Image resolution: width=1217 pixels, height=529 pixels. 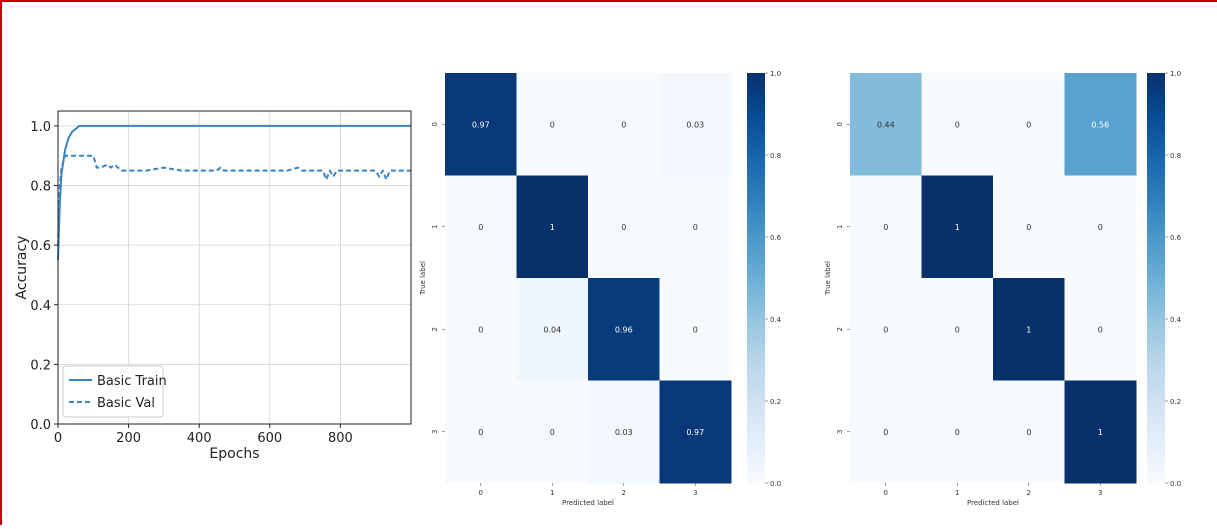 What do you see at coordinates (957, 493) in the screenshot?
I see `x-tick-label: 1` at bounding box center [957, 493].